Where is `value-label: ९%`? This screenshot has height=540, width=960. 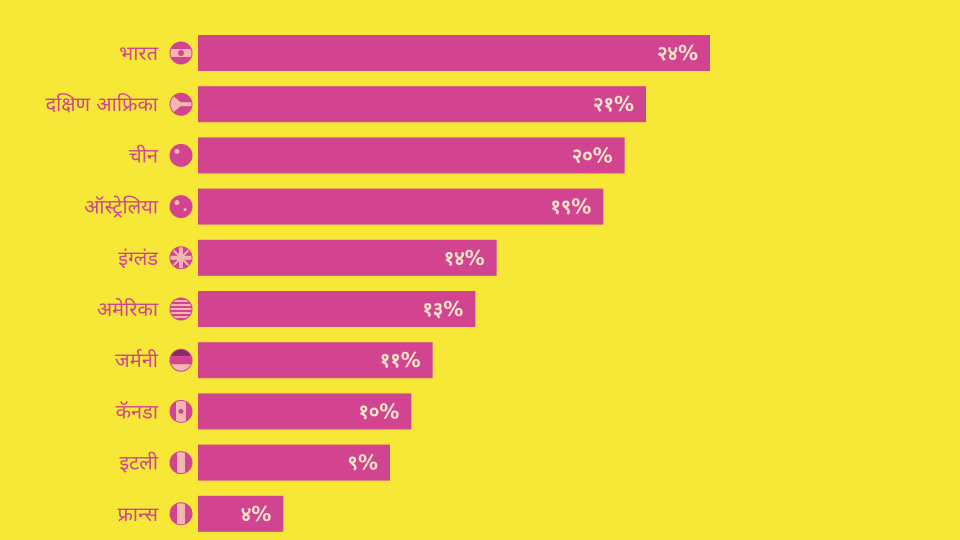 value-label: ९% is located at coordinates (363, 463).